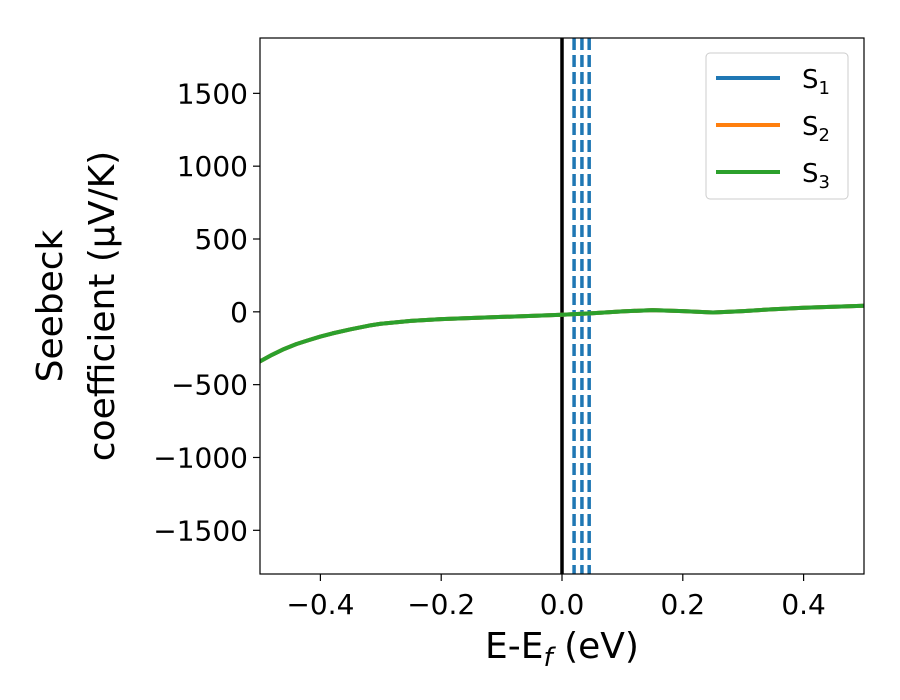 Image resolution: width=900 pixels, height=700 pixels. What do you see at coordinates (824, 88) in the screenshot?
I see `legend-label-sub: 1` at bounding box center [824, 88].